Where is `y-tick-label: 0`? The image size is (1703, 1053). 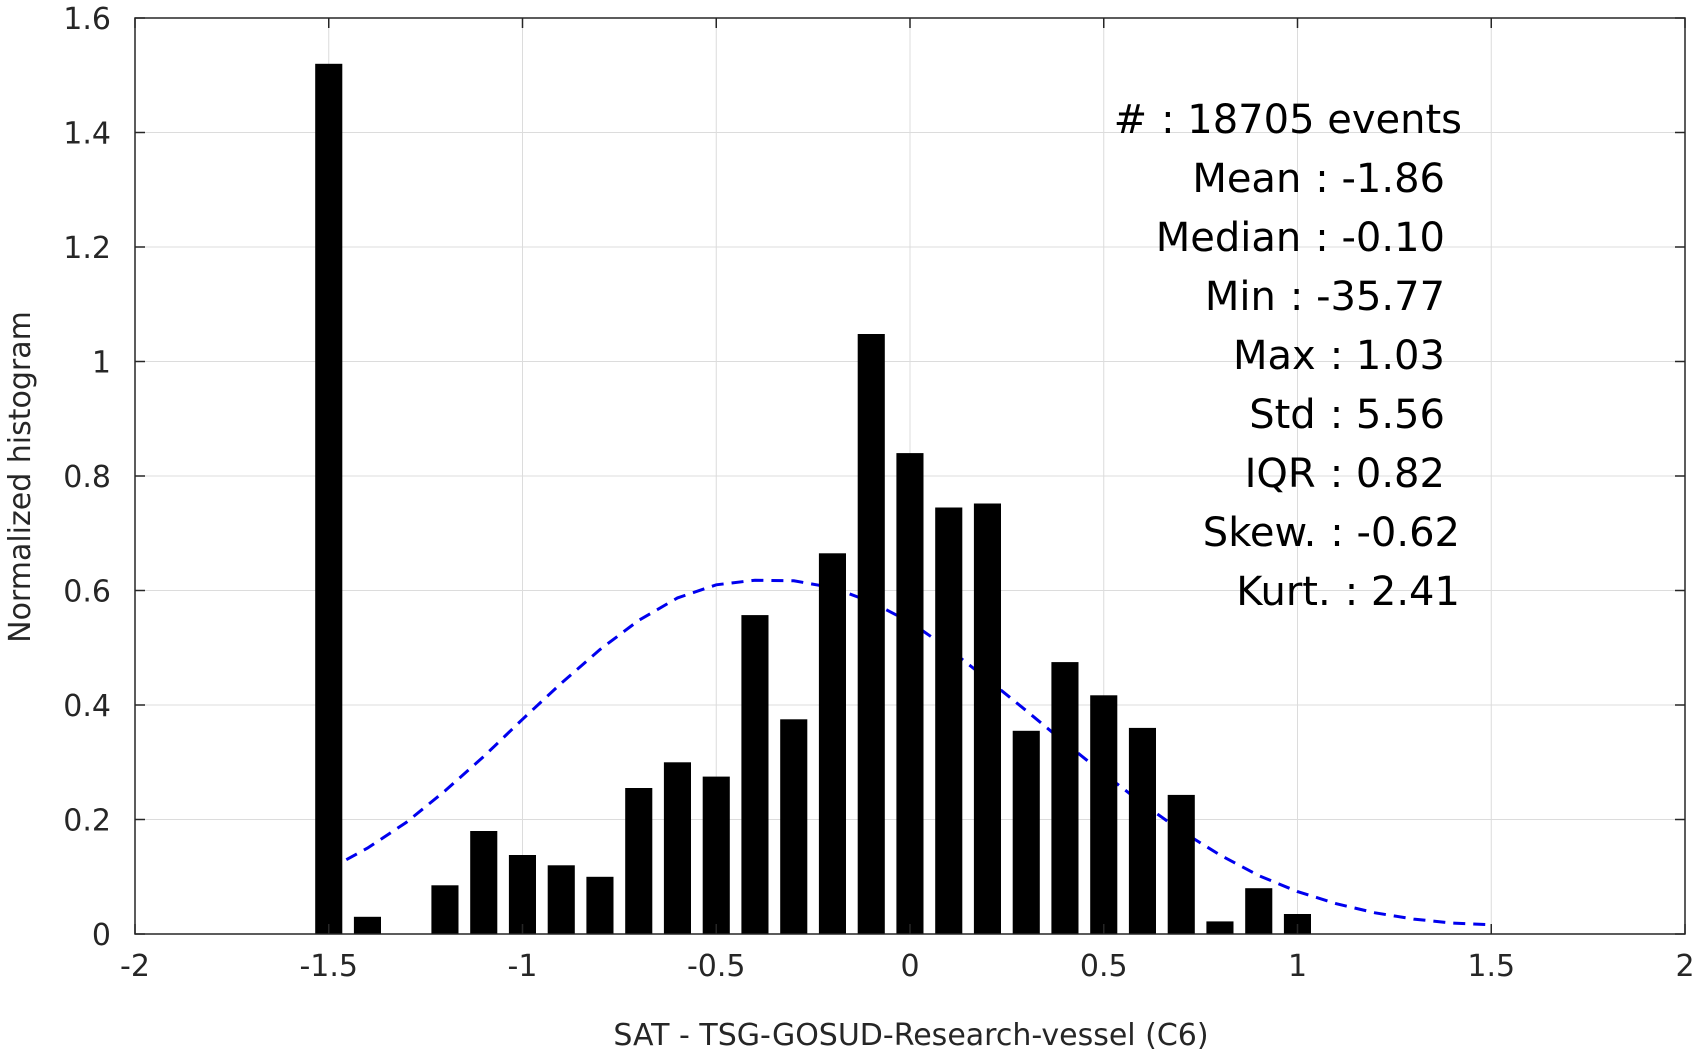 y-tick-label: 0 is located at coordinates (101, 935).